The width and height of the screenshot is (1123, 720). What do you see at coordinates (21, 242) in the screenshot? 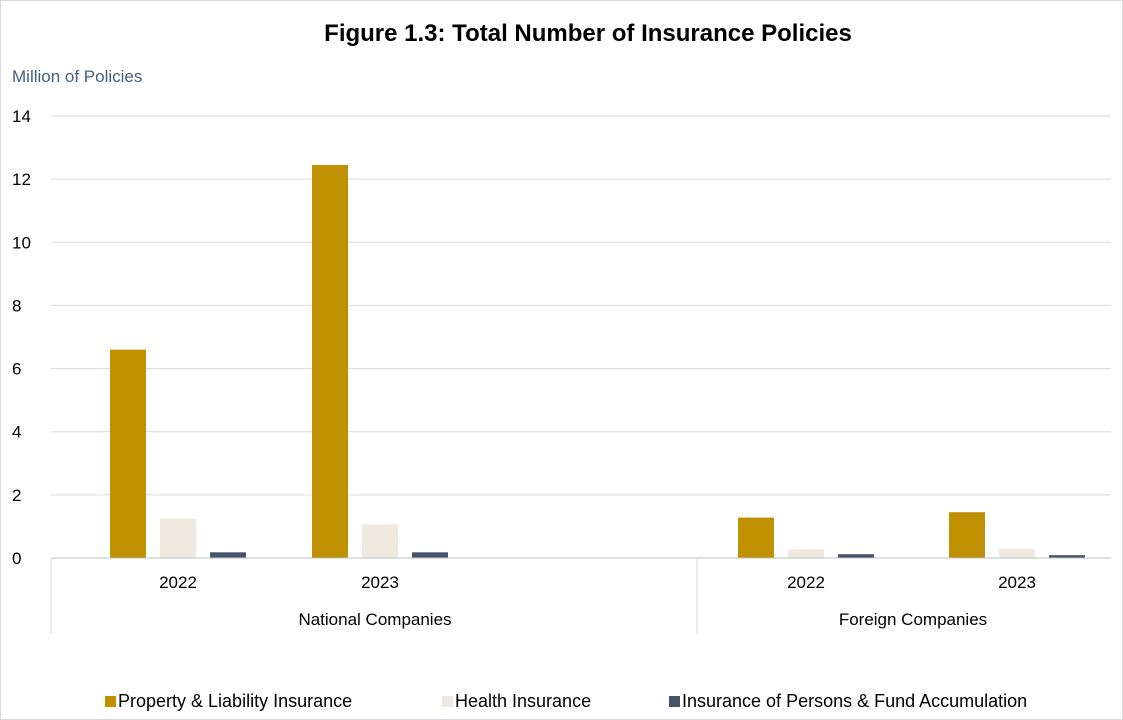
I see `y-tick-label: 10` at bounding box center [21, 242].